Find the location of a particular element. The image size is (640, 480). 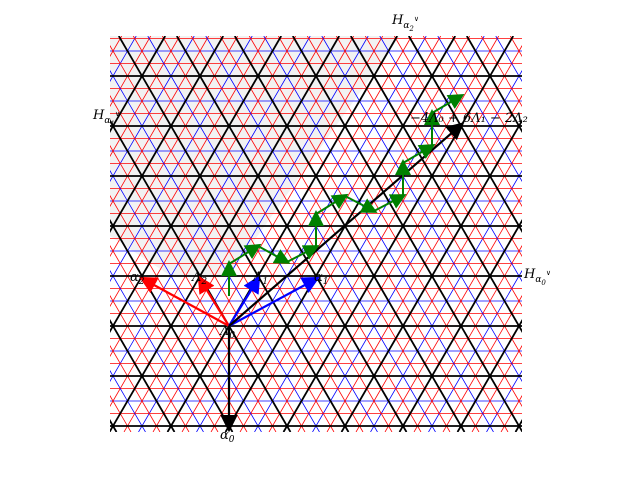

lambda2-arrow is located at coordinates (213, 301).